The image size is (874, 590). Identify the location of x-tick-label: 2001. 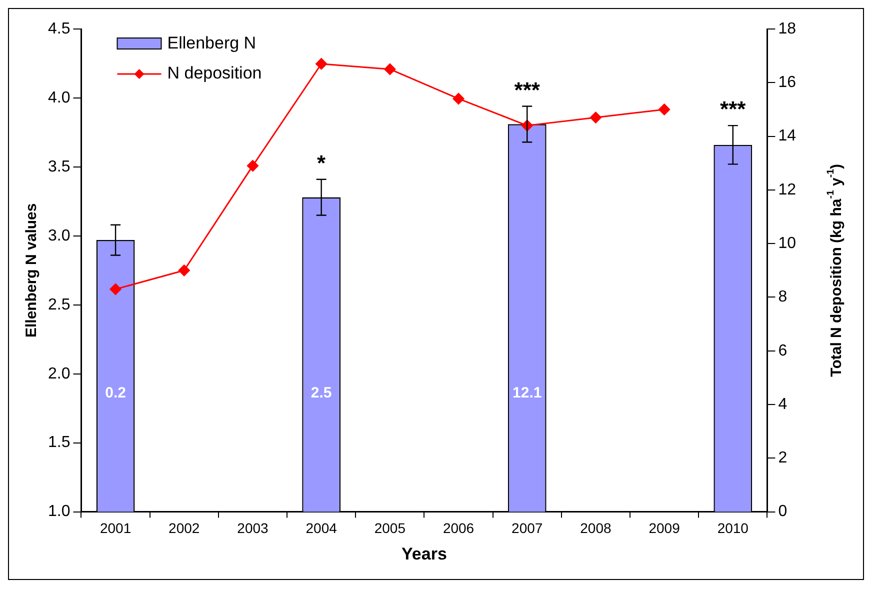
(116, 528).